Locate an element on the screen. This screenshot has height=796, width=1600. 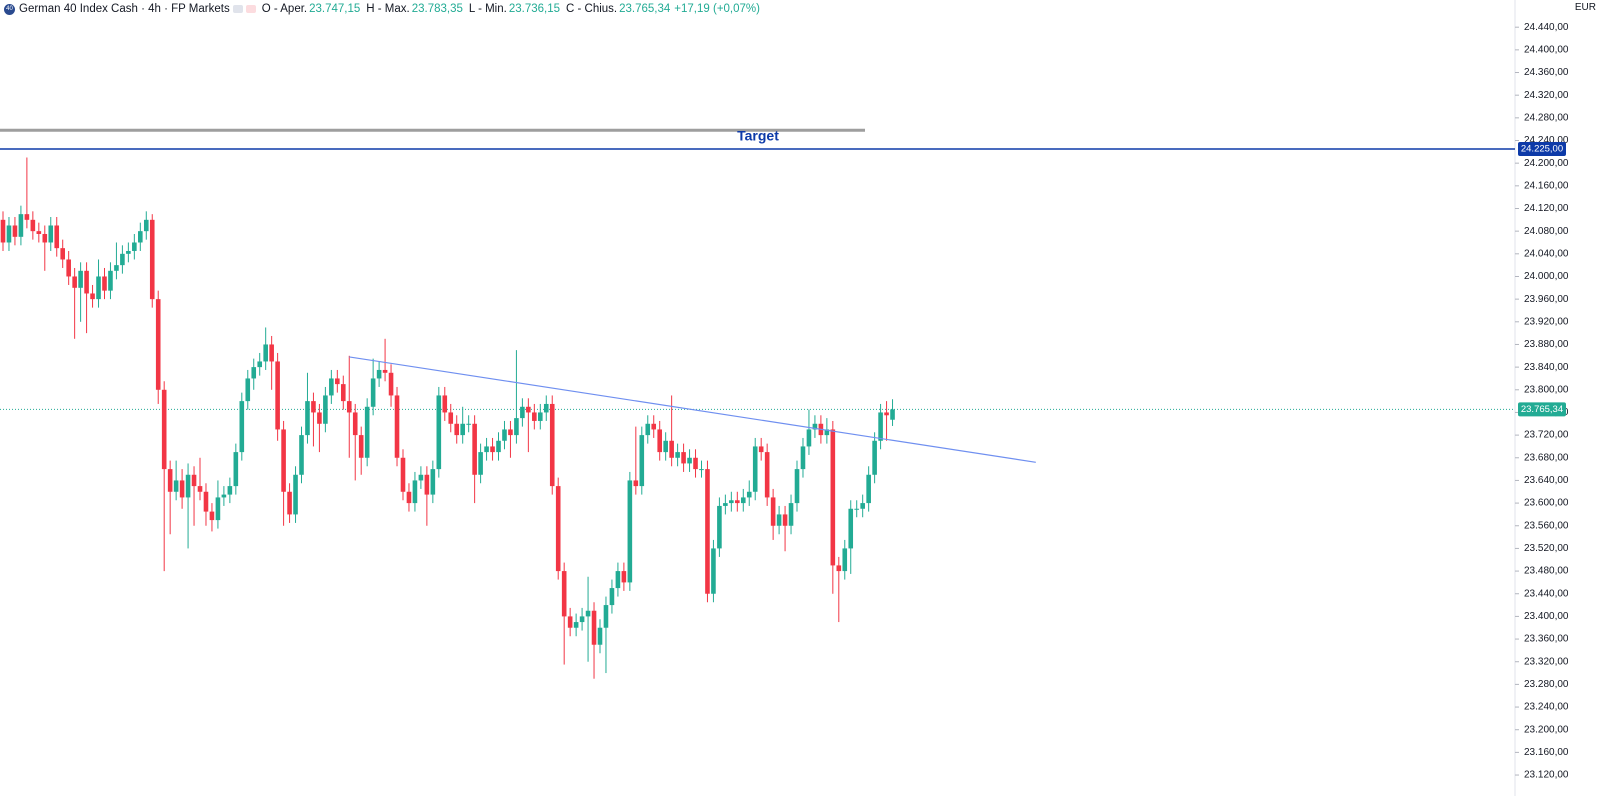
y-tick-label: 23.720,00 is located at coordinates (1546, 435).